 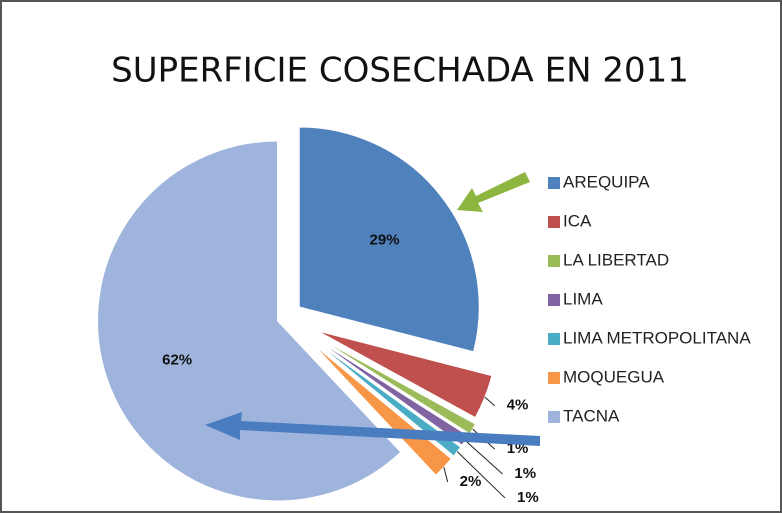 I want to click on blue-arrow, so click(x=372, y=429).